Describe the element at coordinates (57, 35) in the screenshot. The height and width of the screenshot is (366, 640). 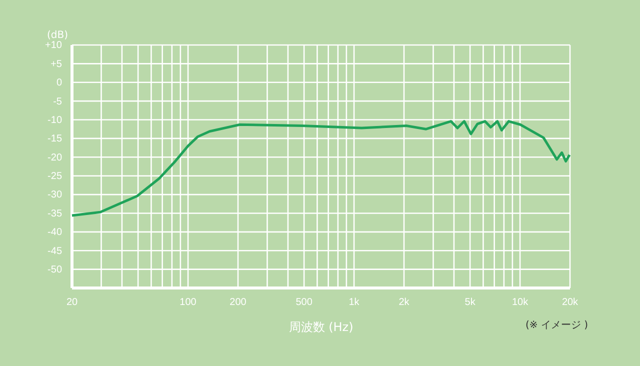
I see `y-axis-title: (dB)` at that location.